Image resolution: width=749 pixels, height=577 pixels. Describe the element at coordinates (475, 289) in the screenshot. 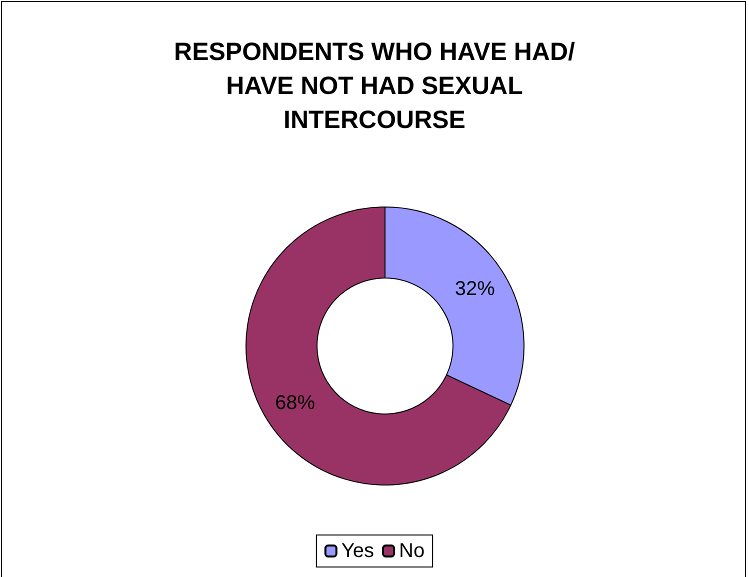

I see `data-label: 32%` at that location.